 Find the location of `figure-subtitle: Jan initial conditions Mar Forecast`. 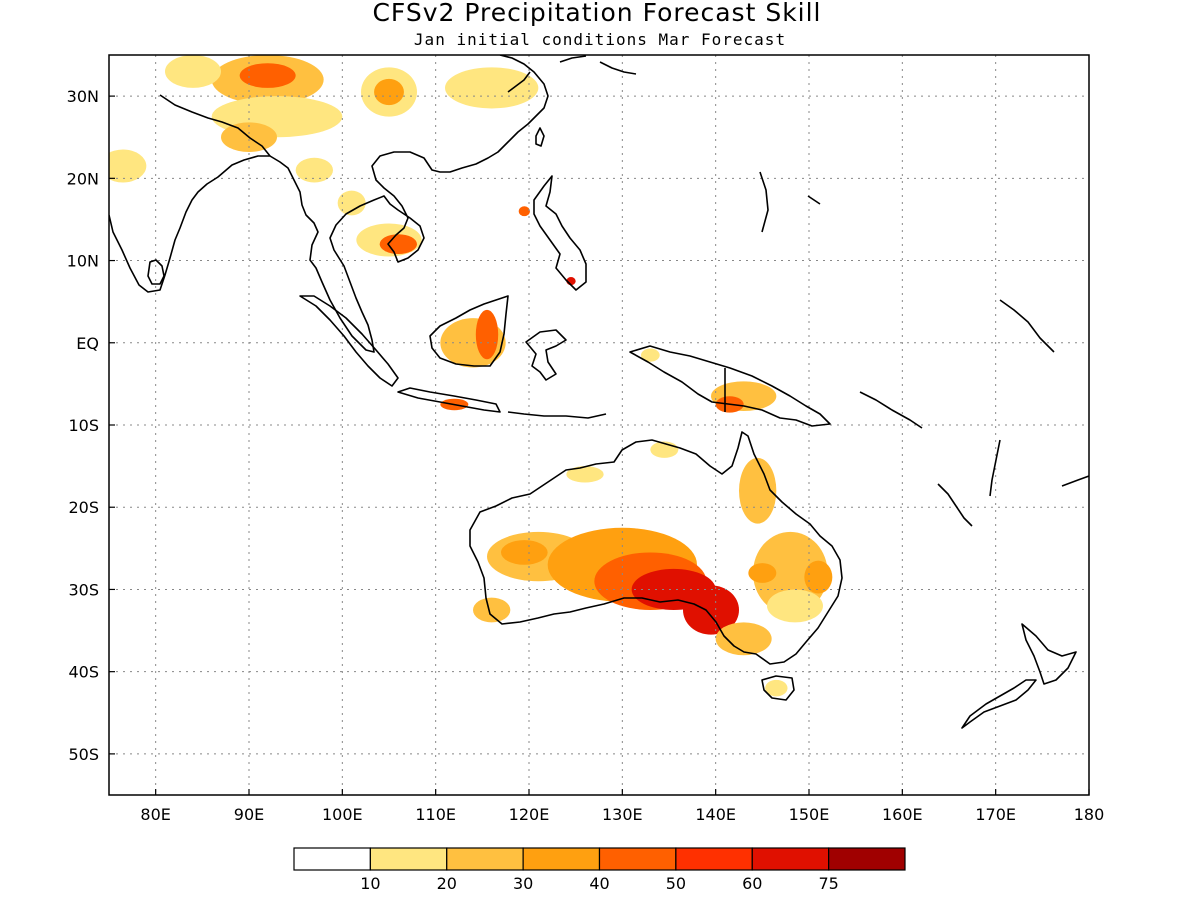

figure-subtitle: Jan initial conditions Mar Forecast is located at coordinates (600, 39).